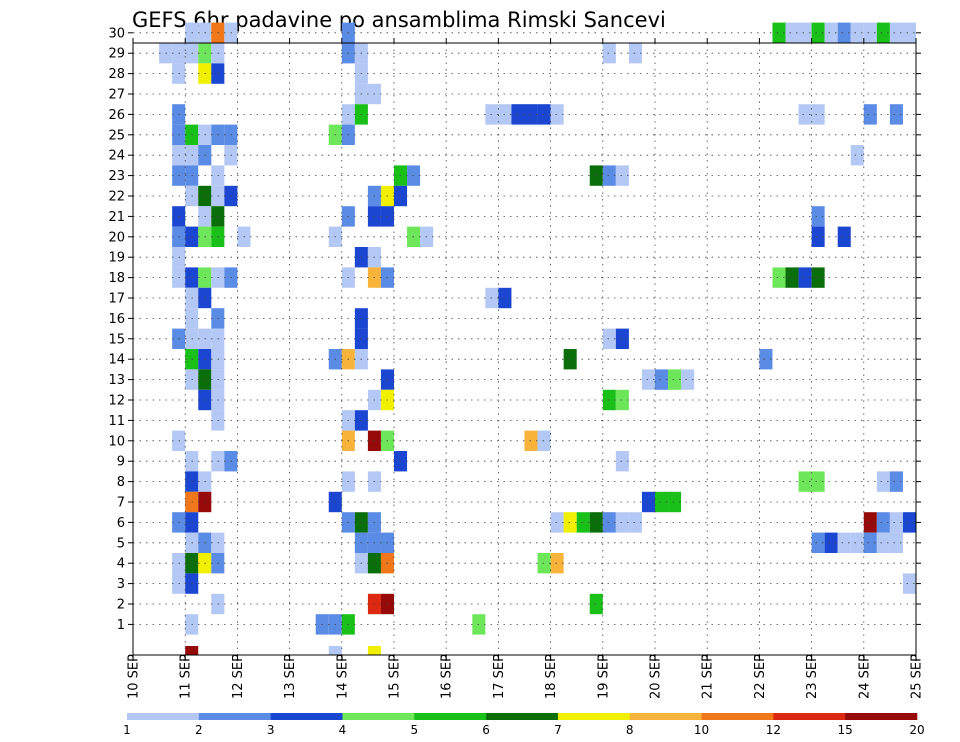 The image size is (960, 742). What do you see at coordinates (116, 197) in the screenshot?
I see `y-tick-label: 22` at bounding box center [116, 197].